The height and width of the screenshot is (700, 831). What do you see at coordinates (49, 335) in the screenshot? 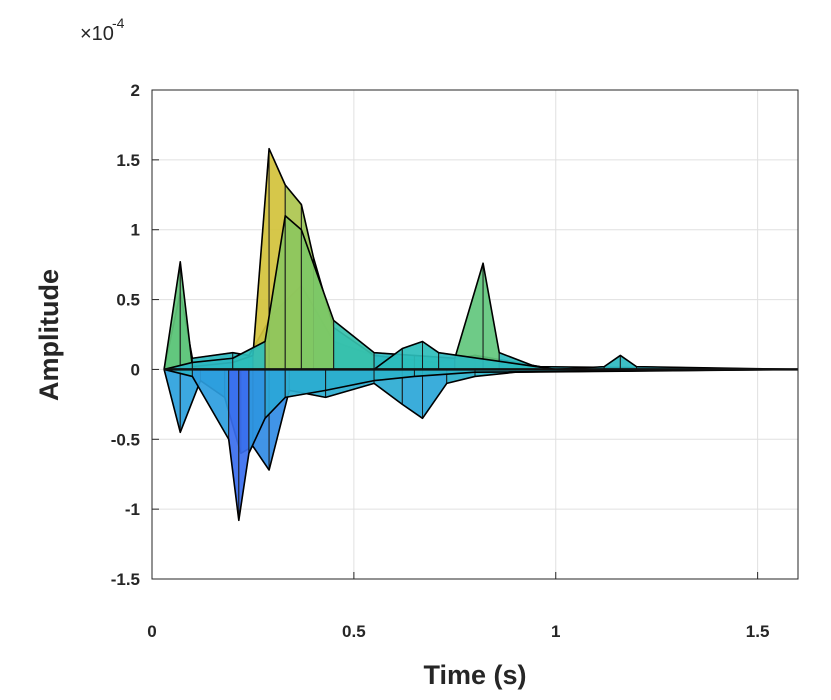
I see `y-axis-label: Amplitude` at bounding box center [49, 335].